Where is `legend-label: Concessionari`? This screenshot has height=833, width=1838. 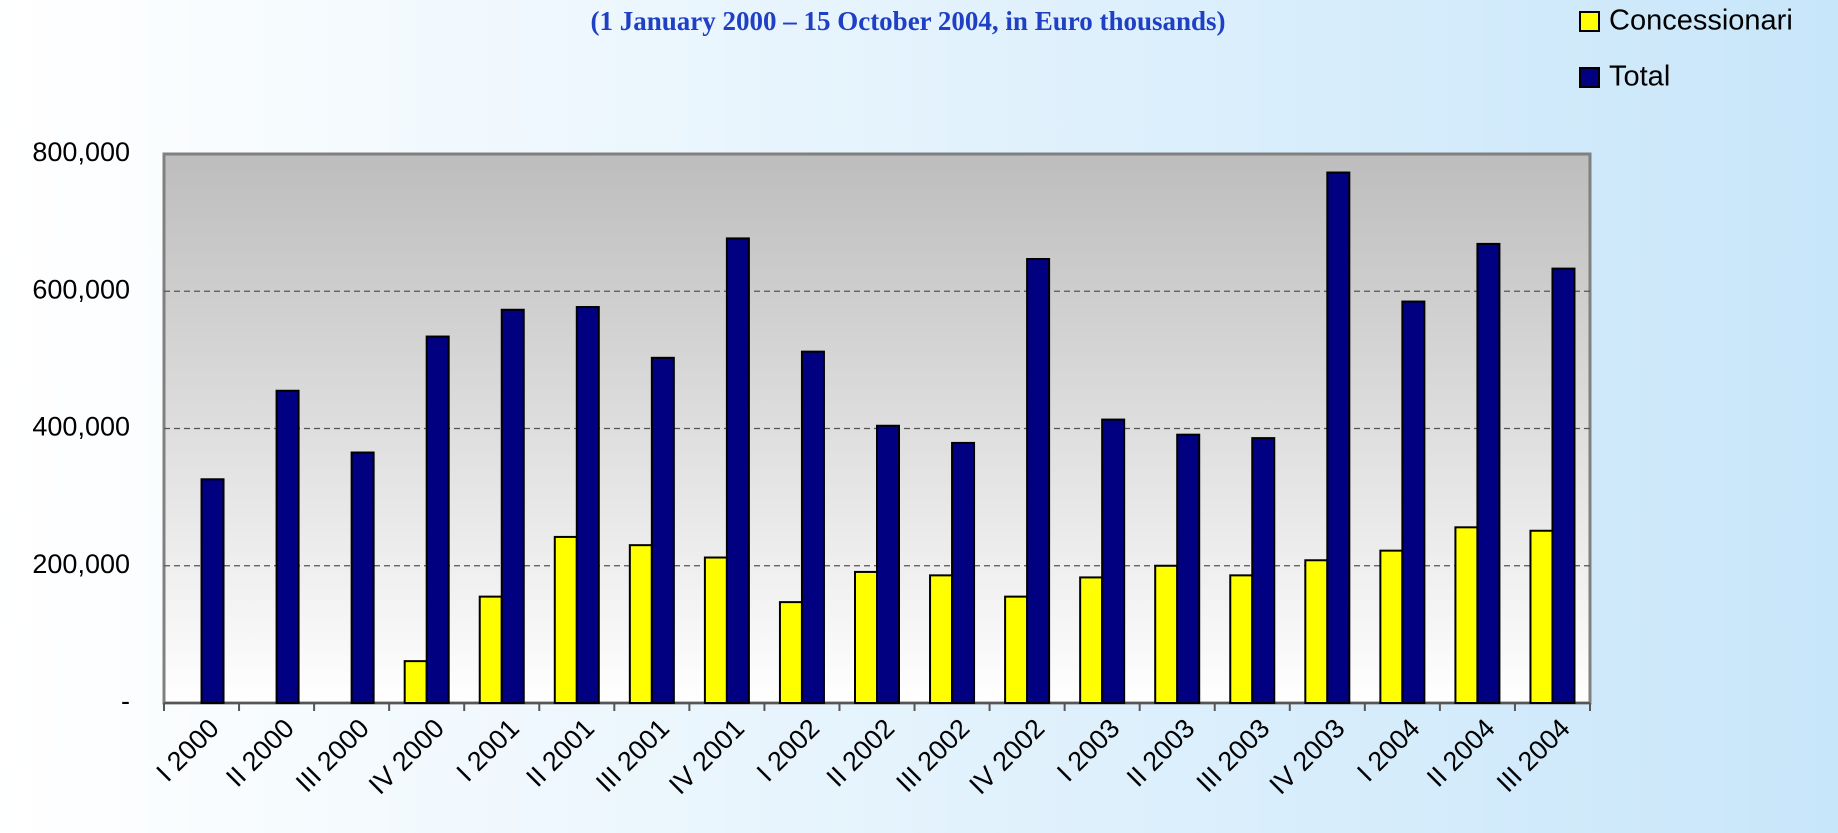 legend-label: Concessionari is located at coordinates (1701, 21).